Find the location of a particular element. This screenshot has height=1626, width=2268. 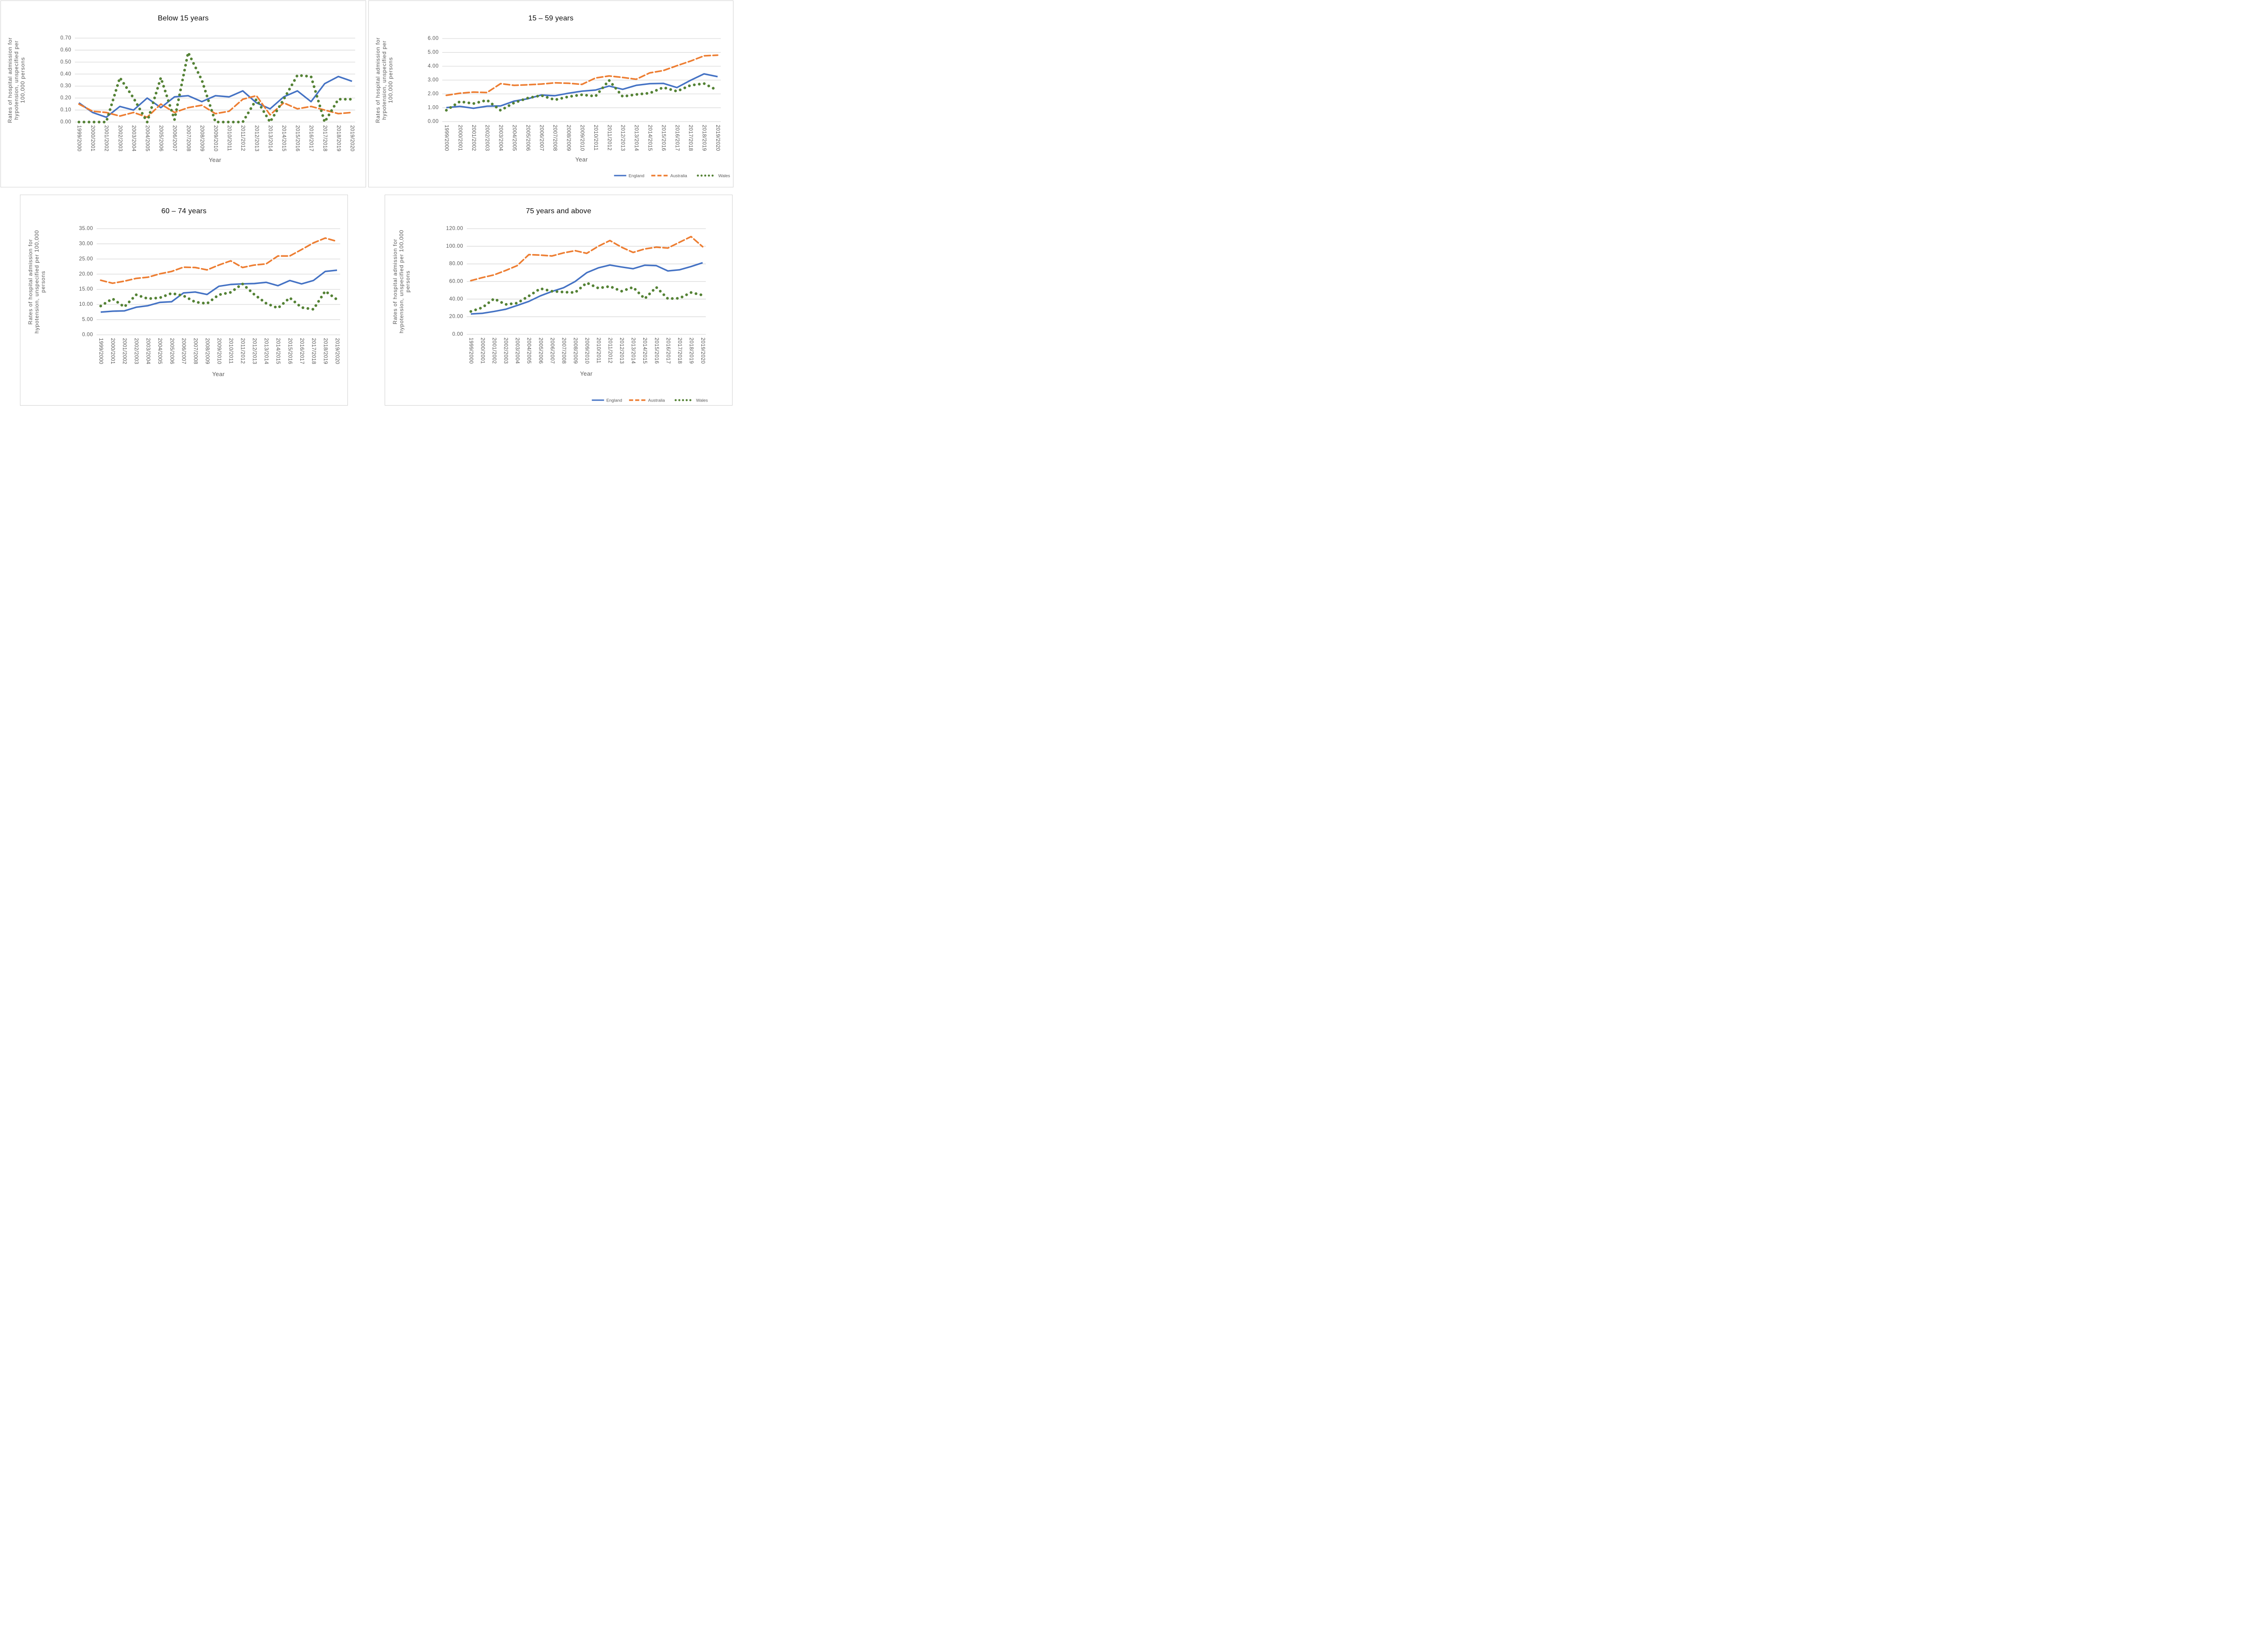

y-tick-label: 0.50 is located at coordinates (65, 62).